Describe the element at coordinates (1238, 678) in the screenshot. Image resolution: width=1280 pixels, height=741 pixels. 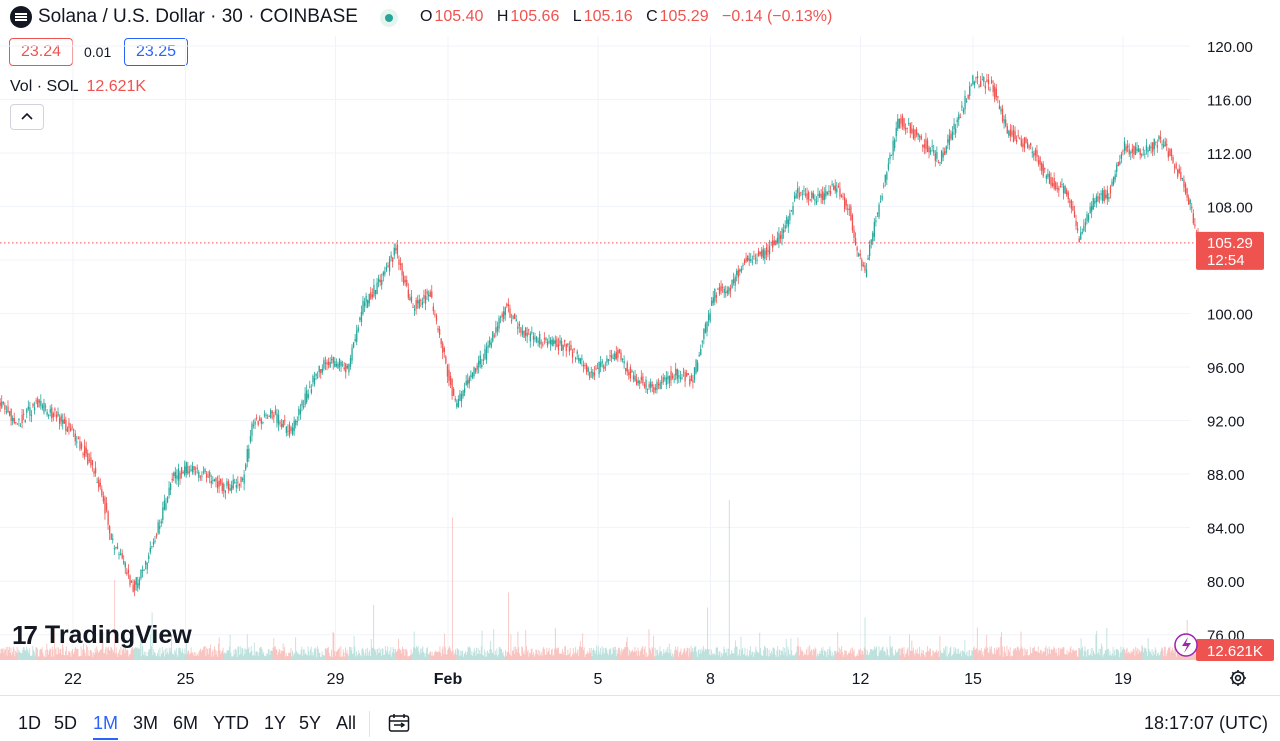
I see `settings-gear-icon` at that location.